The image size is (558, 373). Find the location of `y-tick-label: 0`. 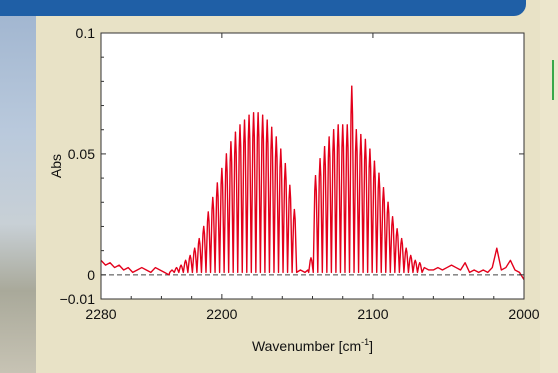

y-tick-label: 0 is located at coordinates (91, 275).